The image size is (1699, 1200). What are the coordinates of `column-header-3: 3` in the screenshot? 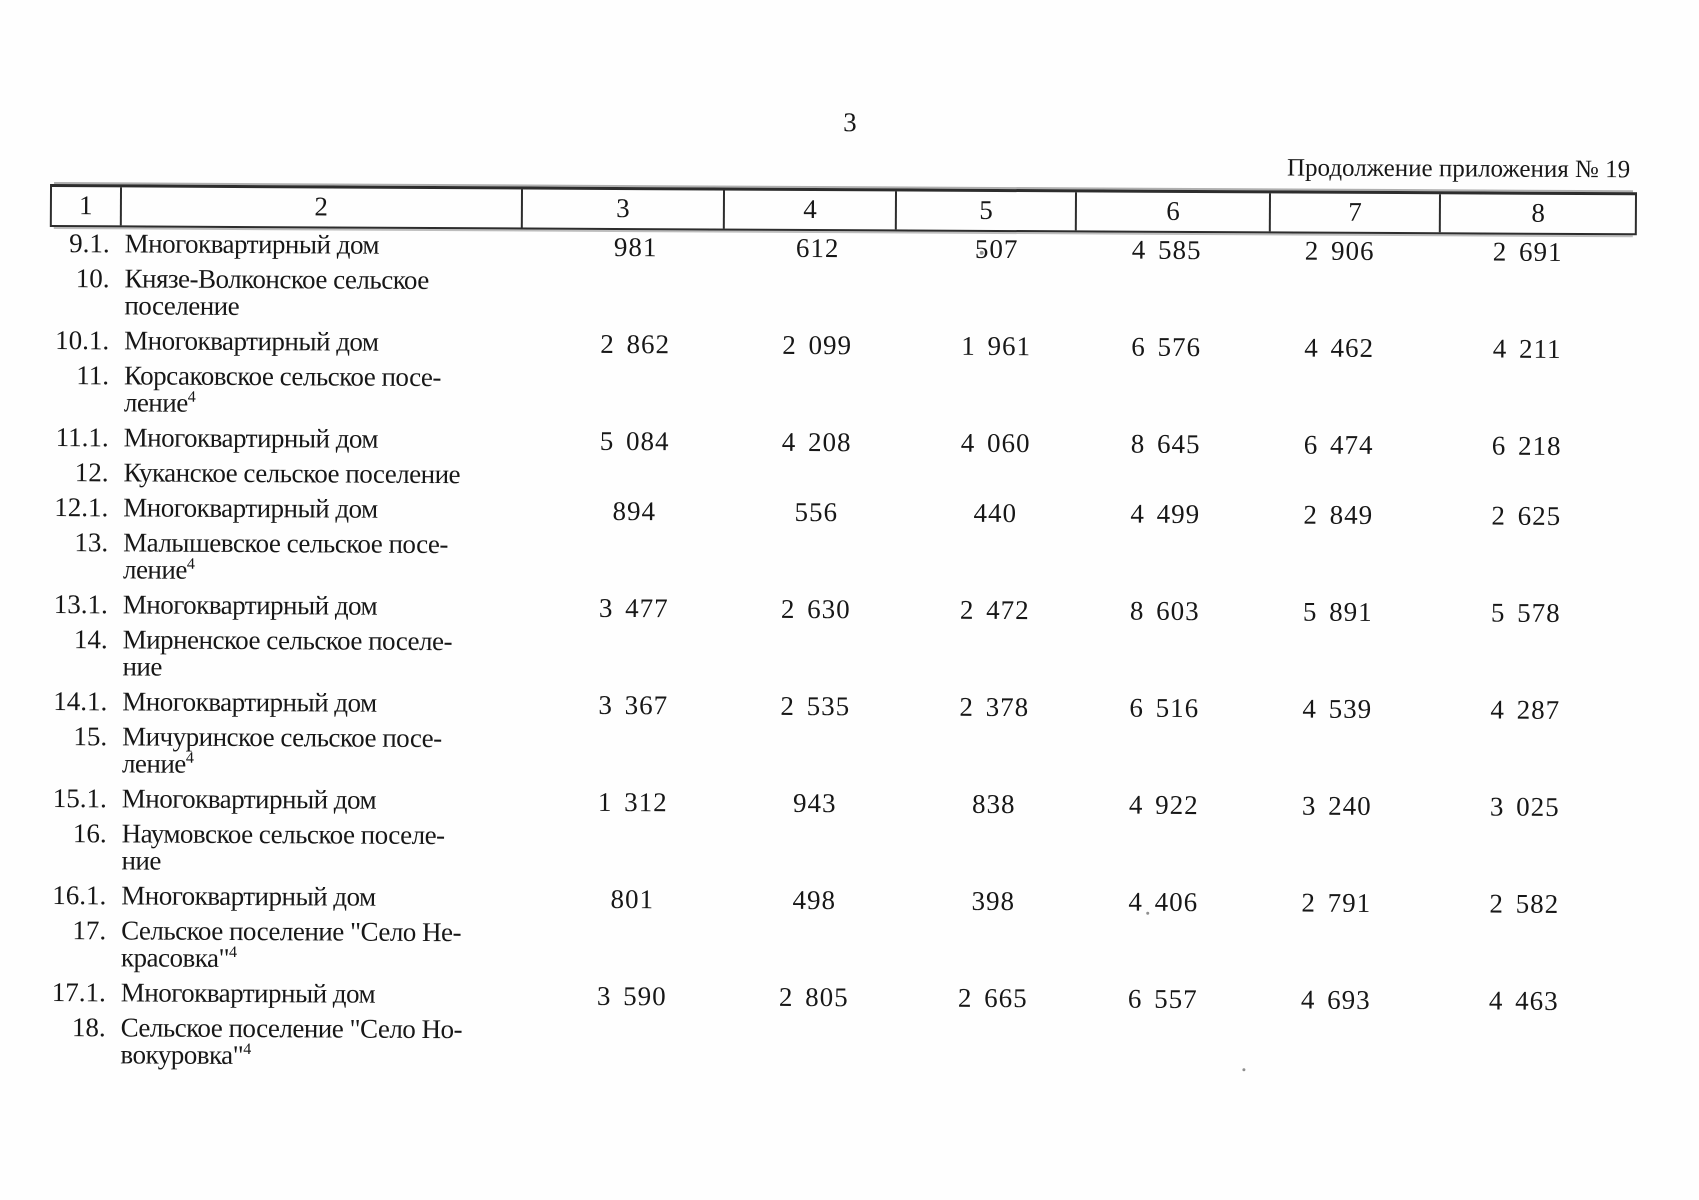 It's located at (624, 209).